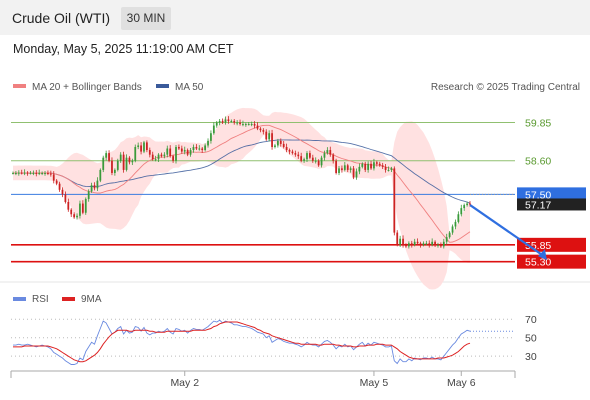  I want to click on legend-bollinger: MA 20 + Bollinger Bands, so click(87, 87).